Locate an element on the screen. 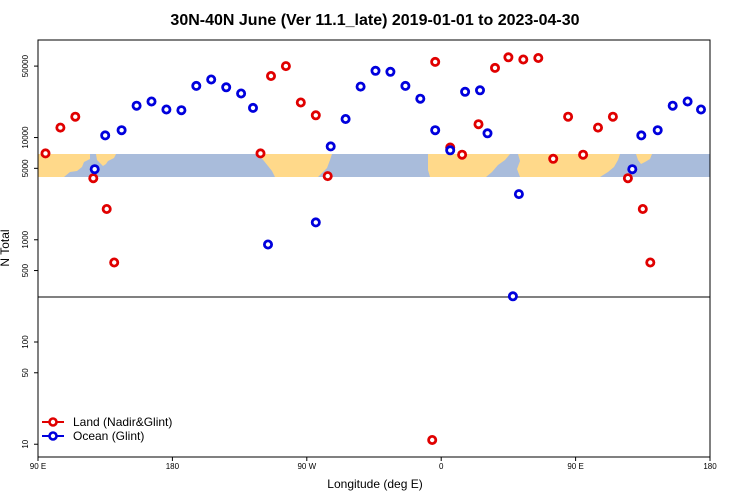  y-tick-label: 10000 is located at coordinates (25, 137).